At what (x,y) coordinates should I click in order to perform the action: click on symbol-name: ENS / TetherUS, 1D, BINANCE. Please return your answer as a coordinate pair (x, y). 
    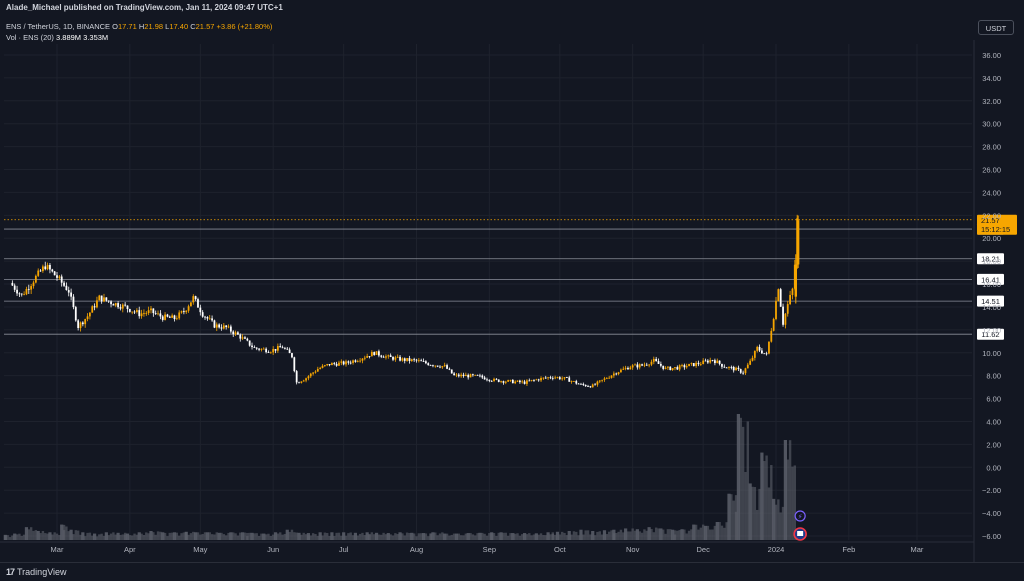
    Looking at the image, I should click on (58, 26).